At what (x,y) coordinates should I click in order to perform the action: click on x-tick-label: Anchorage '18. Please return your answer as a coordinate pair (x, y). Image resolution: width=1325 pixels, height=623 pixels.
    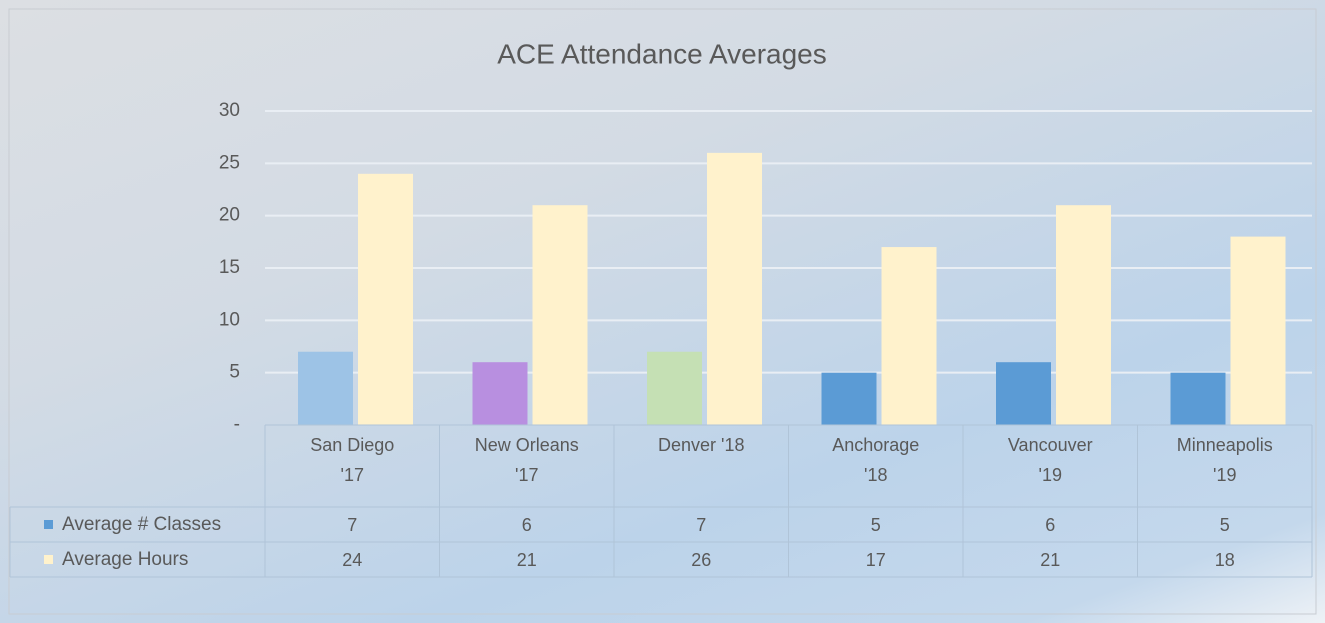
    Looking at the image, I should click on (876, 460).